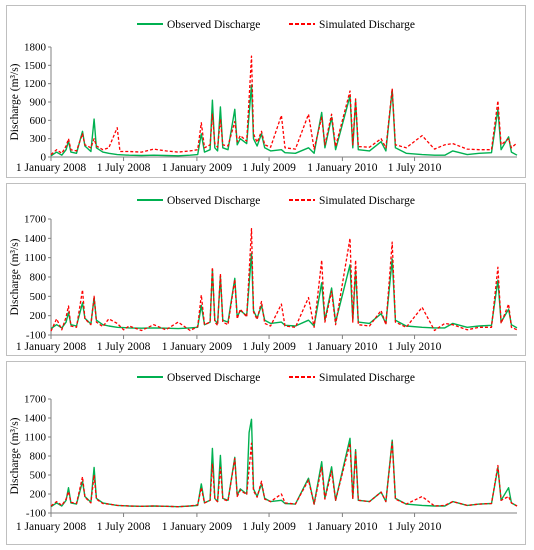 The height and width of the screenshot is (550, 534). What do you see at coordinates (38, 103) in the screenshot?
I see `y-tick-label: 900` at bounding box center [38, 103].